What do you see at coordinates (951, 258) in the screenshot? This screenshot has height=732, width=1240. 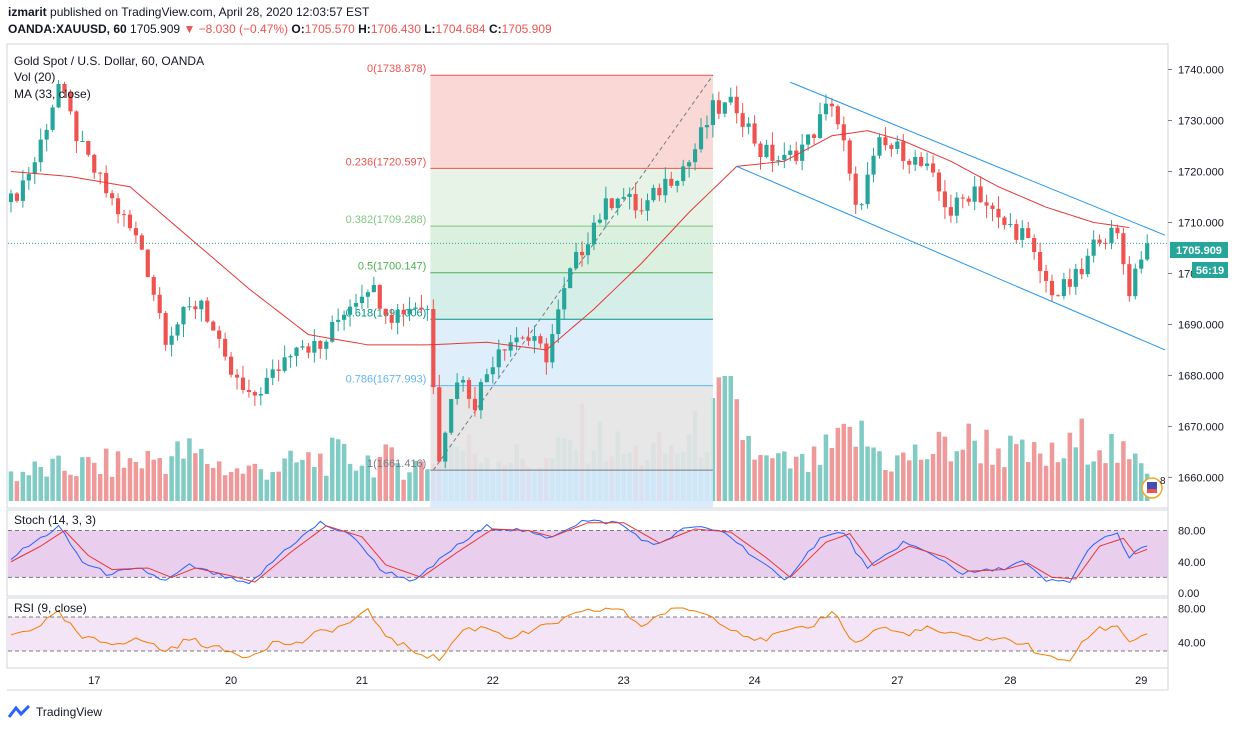 I see `channel-lower-line` at bounding box center [951, 258].